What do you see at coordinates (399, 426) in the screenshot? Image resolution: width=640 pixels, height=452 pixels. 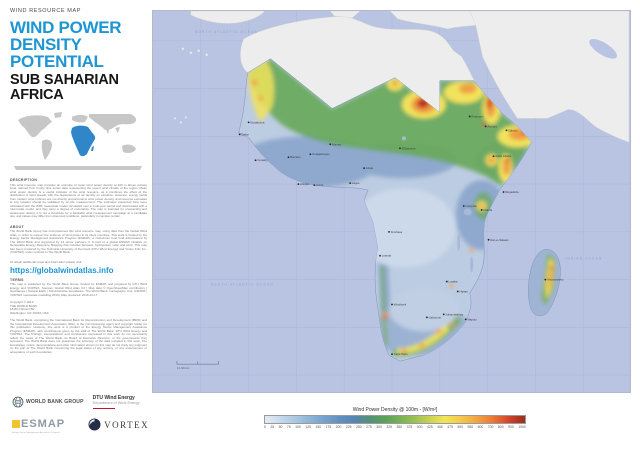 I see `legend-tick: 350` at bounding box center [399, 426].